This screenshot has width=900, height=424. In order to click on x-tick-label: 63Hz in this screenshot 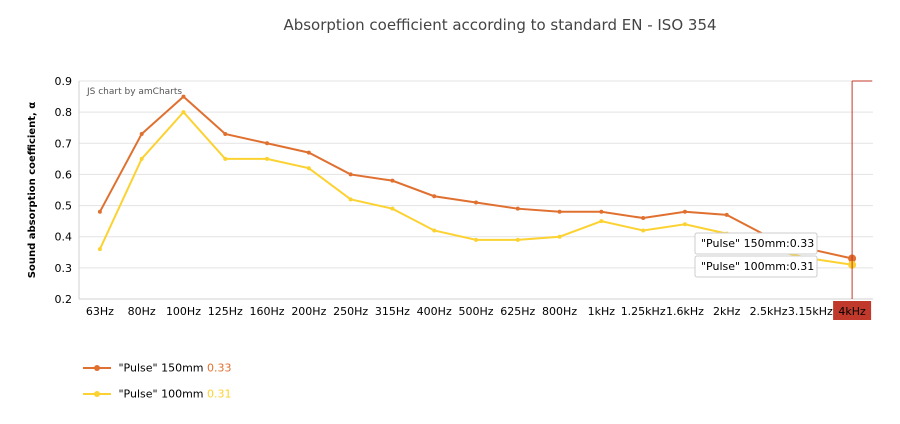, I will do `click(100, 311)`.